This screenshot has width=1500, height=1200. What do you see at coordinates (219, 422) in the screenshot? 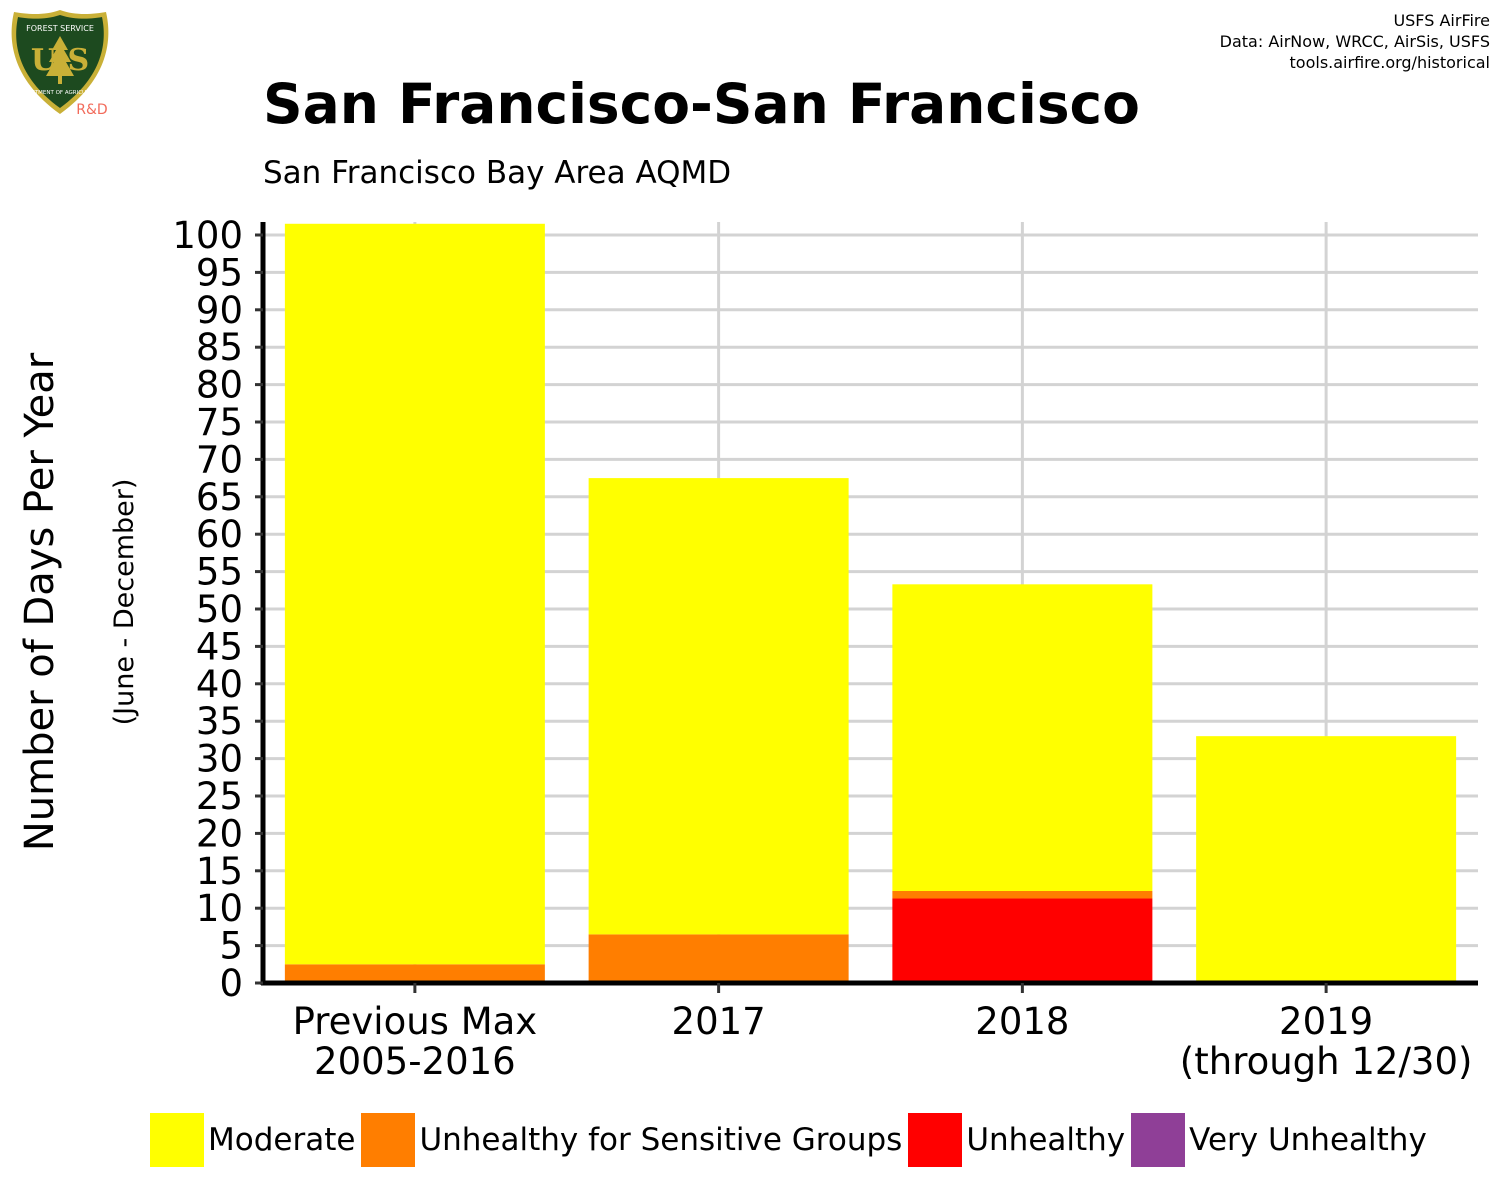
I see `y-tick-label: 75` at bounding box center [219, 422].